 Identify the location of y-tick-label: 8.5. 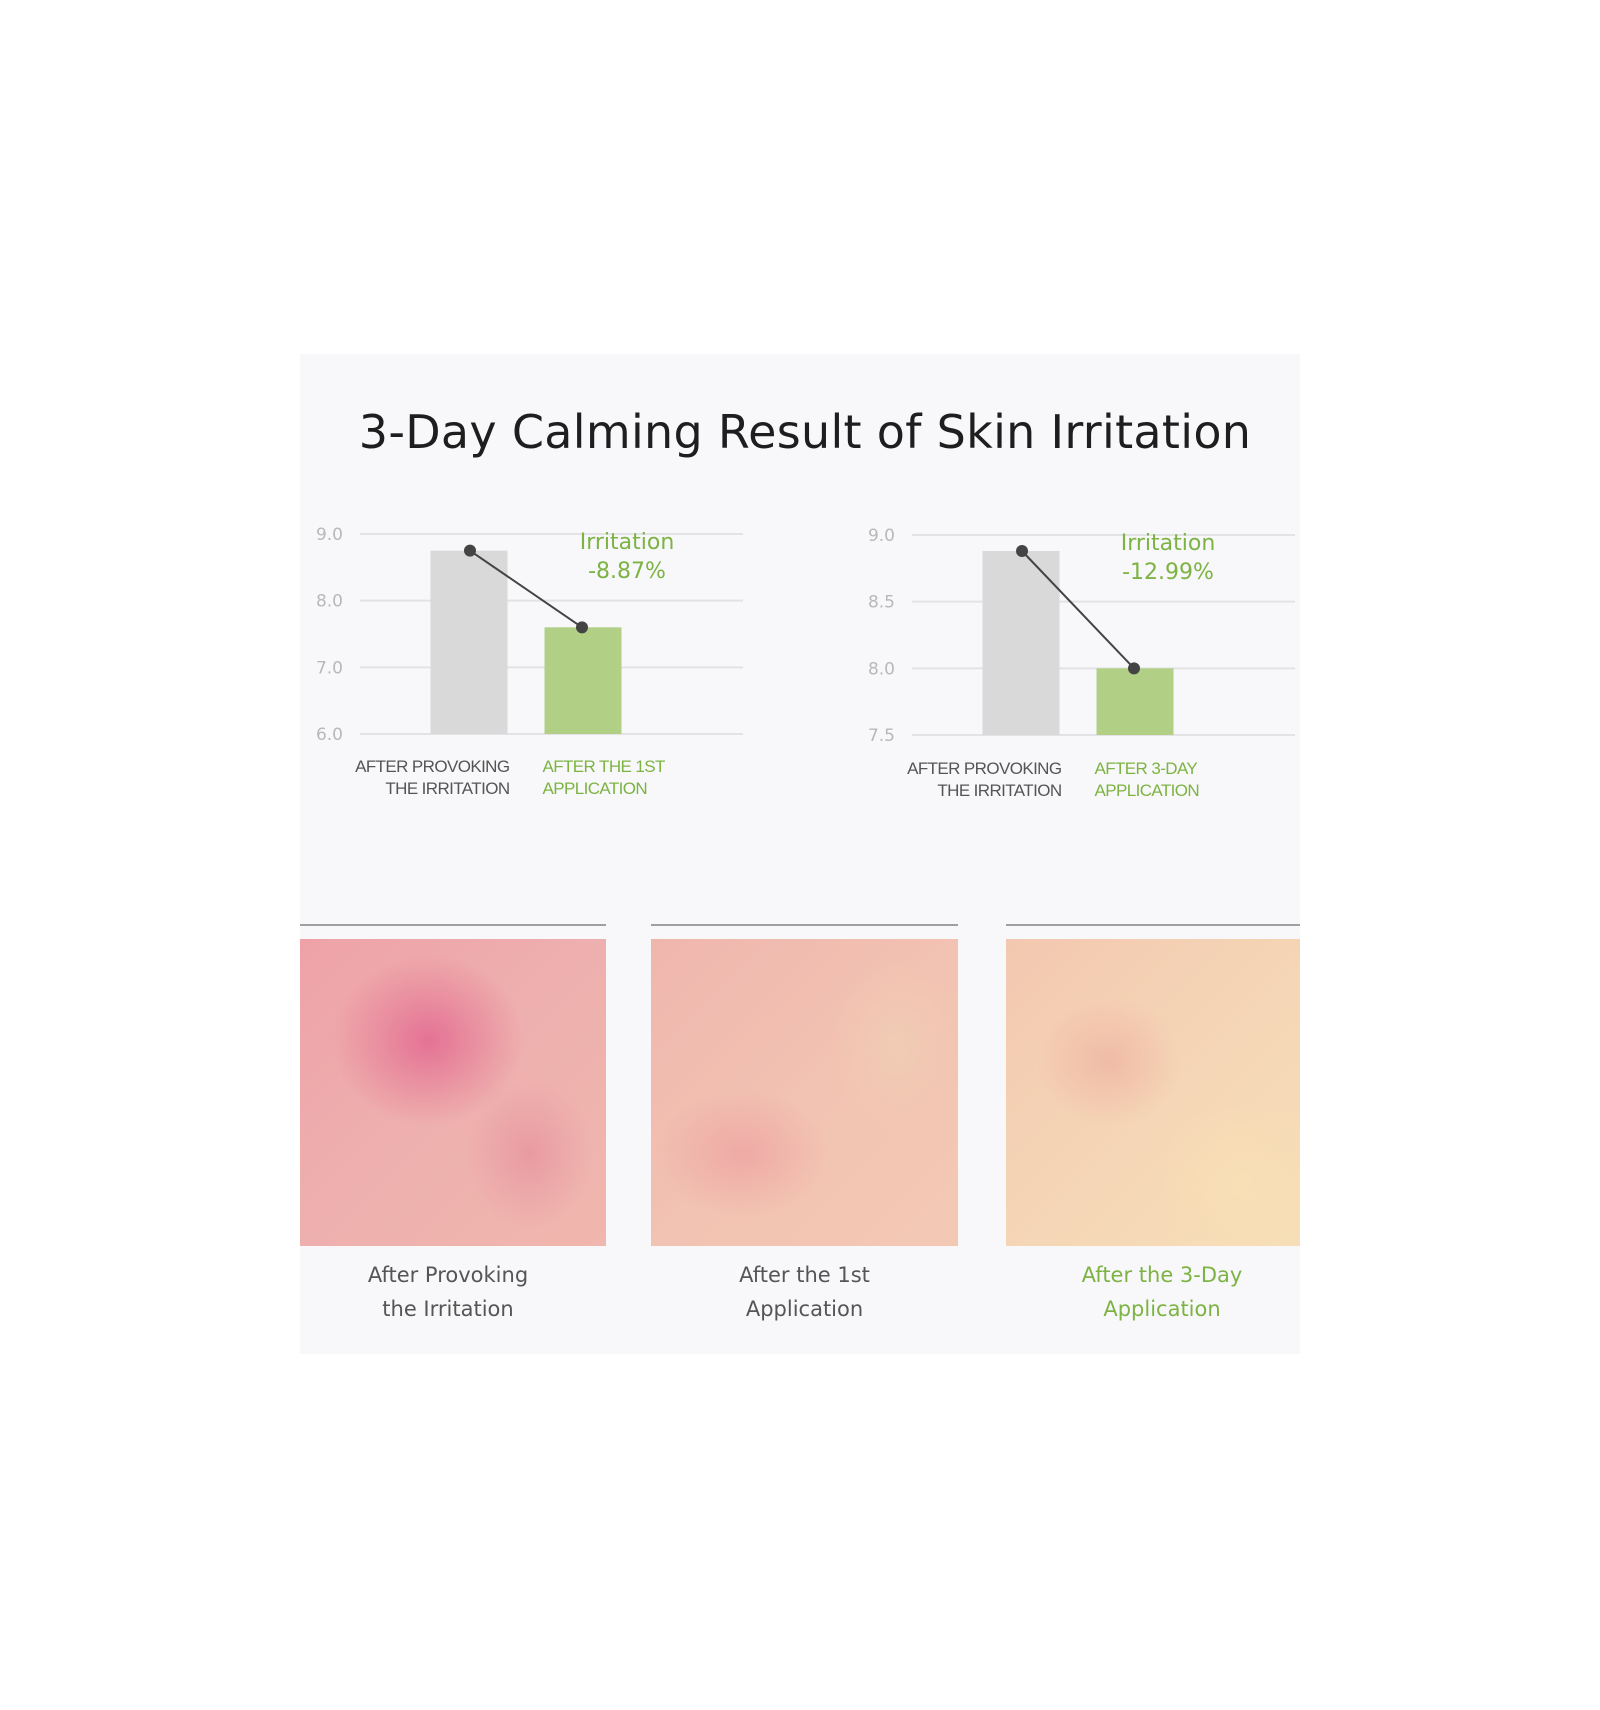
(881, 603).